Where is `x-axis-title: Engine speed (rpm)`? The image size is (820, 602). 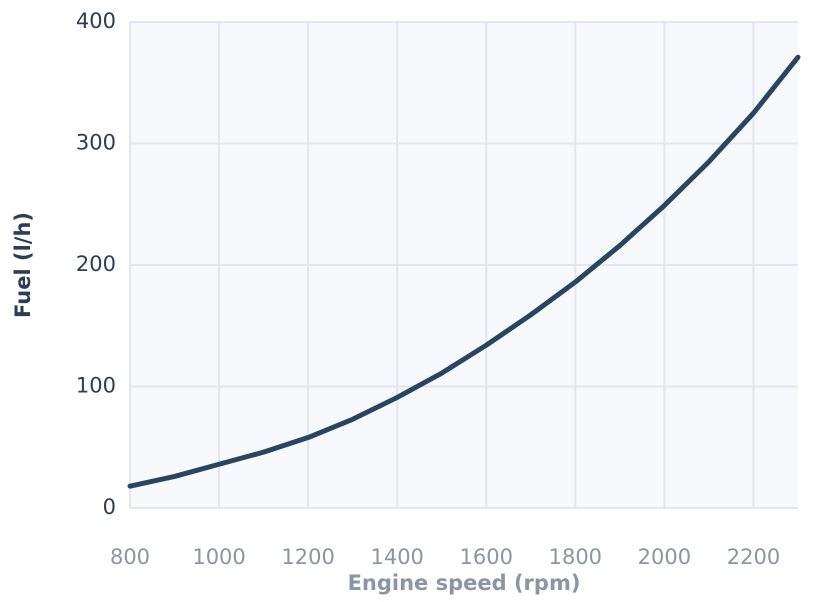 x-axis-title: Engine speed (rpm) is located at coordinates (464, 583).